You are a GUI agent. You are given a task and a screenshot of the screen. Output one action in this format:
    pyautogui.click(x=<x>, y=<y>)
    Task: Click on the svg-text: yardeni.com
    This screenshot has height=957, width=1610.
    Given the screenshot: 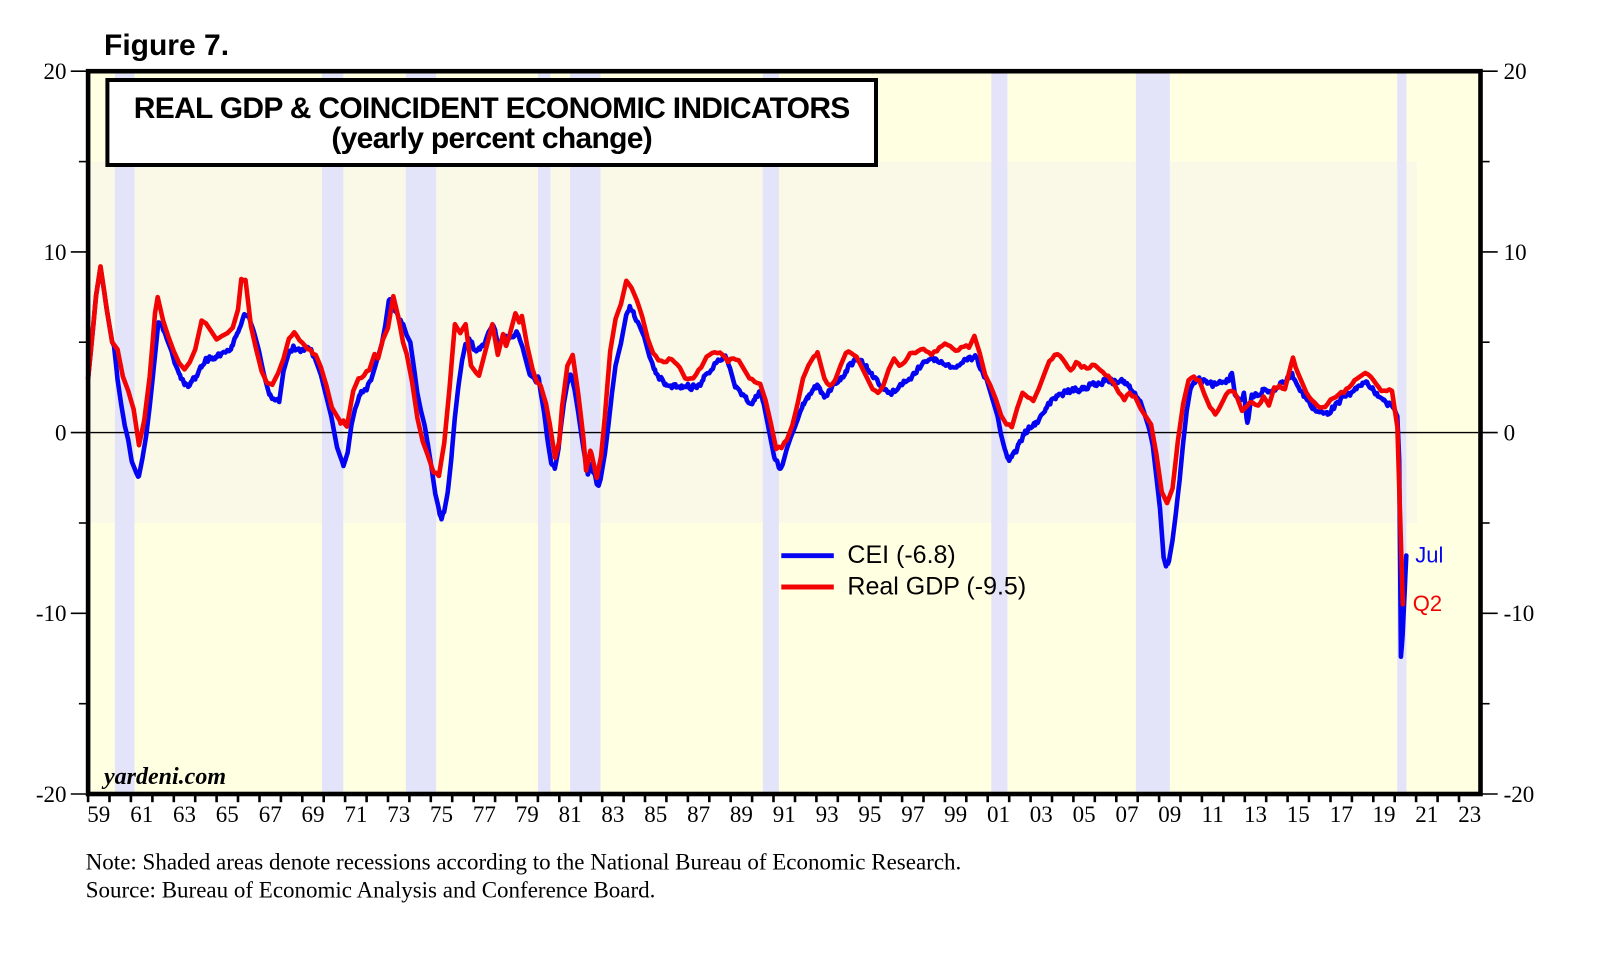 What is the action you would take?
    pyautogui.click(x=163, y=777)
    